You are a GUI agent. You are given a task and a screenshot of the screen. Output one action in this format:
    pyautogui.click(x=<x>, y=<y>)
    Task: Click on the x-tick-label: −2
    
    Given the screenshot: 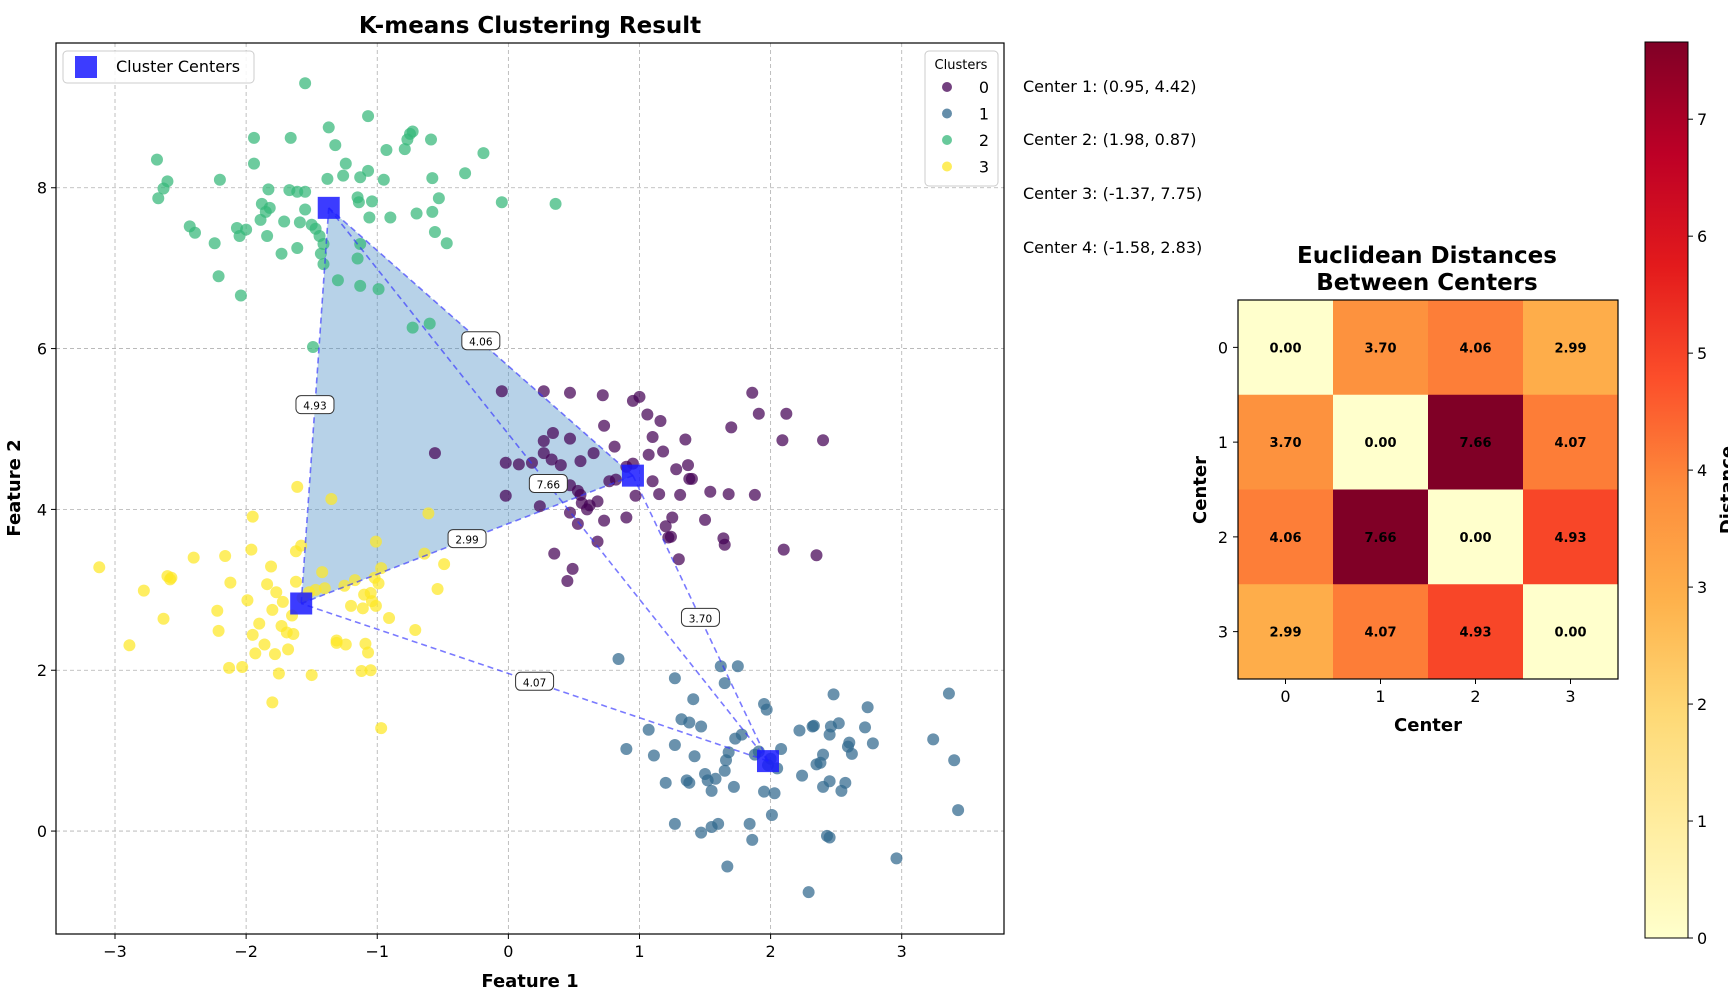 What is the action you would take?
    pyautogui.click(x=246, y=951)
    